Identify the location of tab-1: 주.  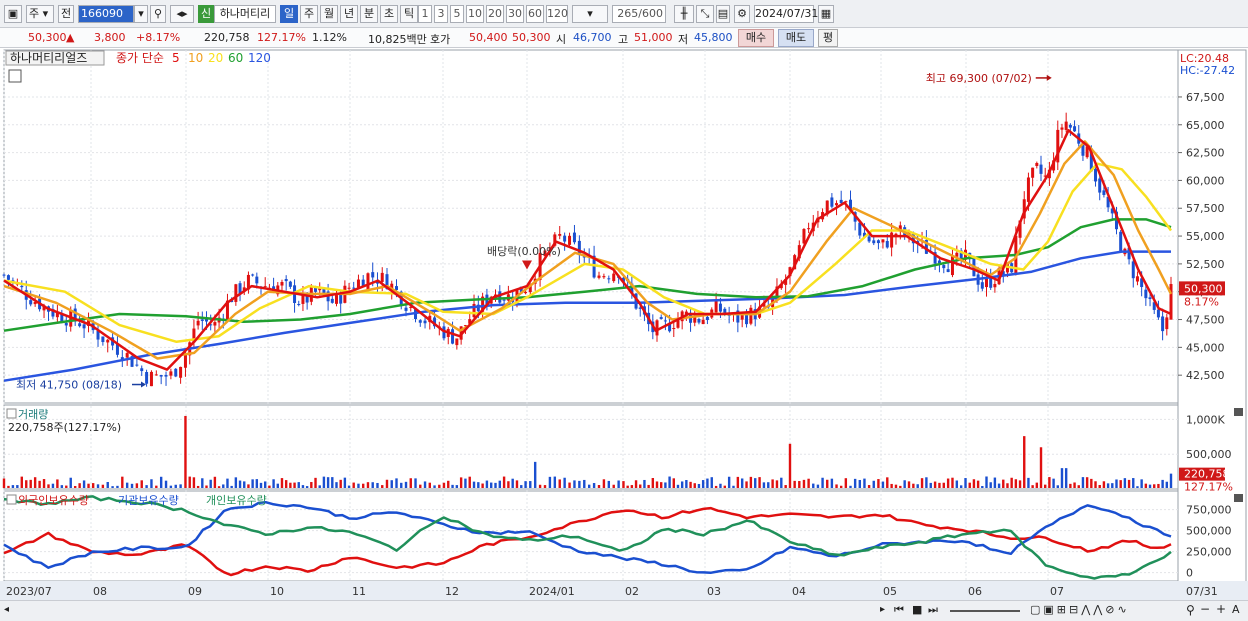
(309, 14).